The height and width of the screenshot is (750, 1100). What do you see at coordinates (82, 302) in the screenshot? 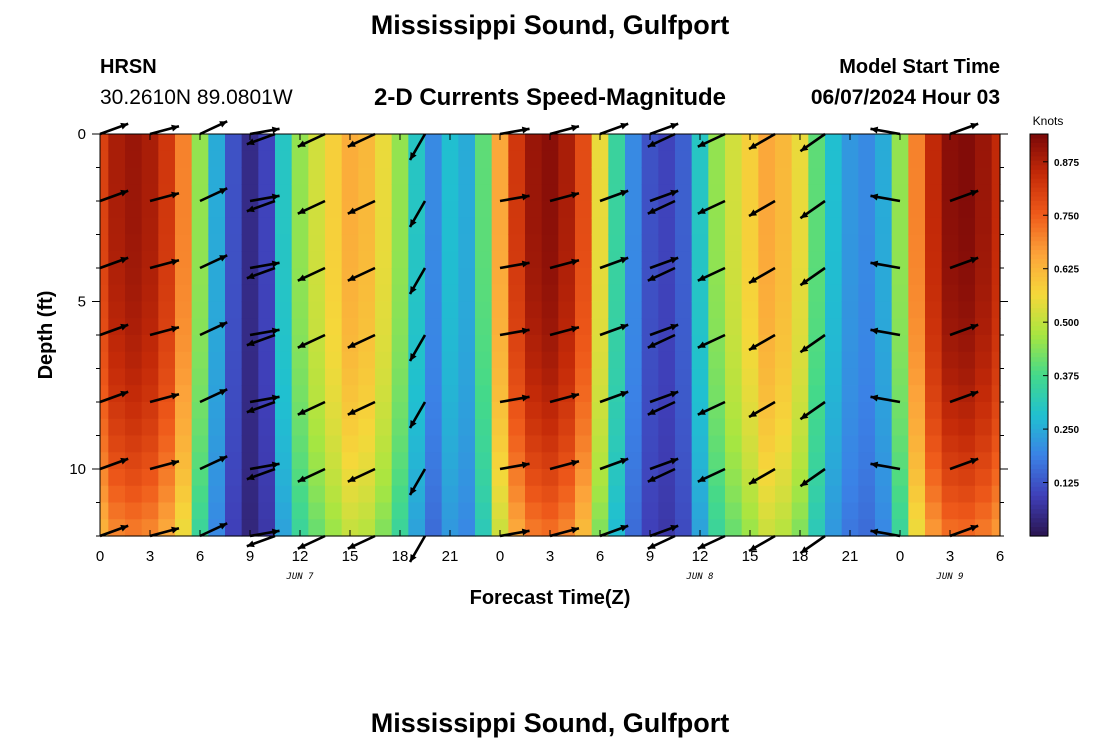
I see `y-tick-label: 5` at bounding box center [82, 302].